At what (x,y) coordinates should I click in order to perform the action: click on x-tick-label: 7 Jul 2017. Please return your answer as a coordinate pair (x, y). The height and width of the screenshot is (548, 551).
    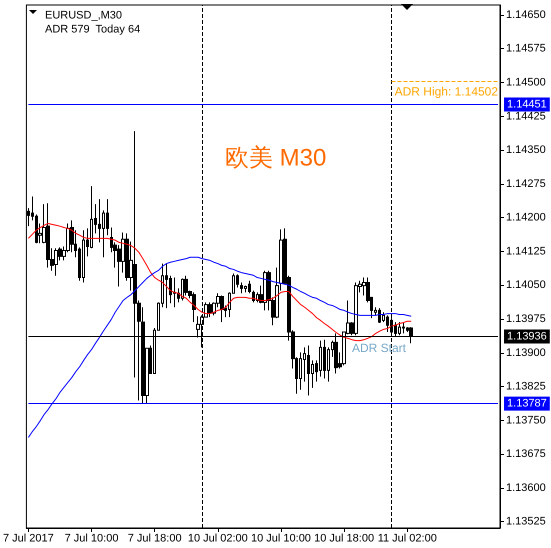
    Looking at the image, I should click on (28, 538).